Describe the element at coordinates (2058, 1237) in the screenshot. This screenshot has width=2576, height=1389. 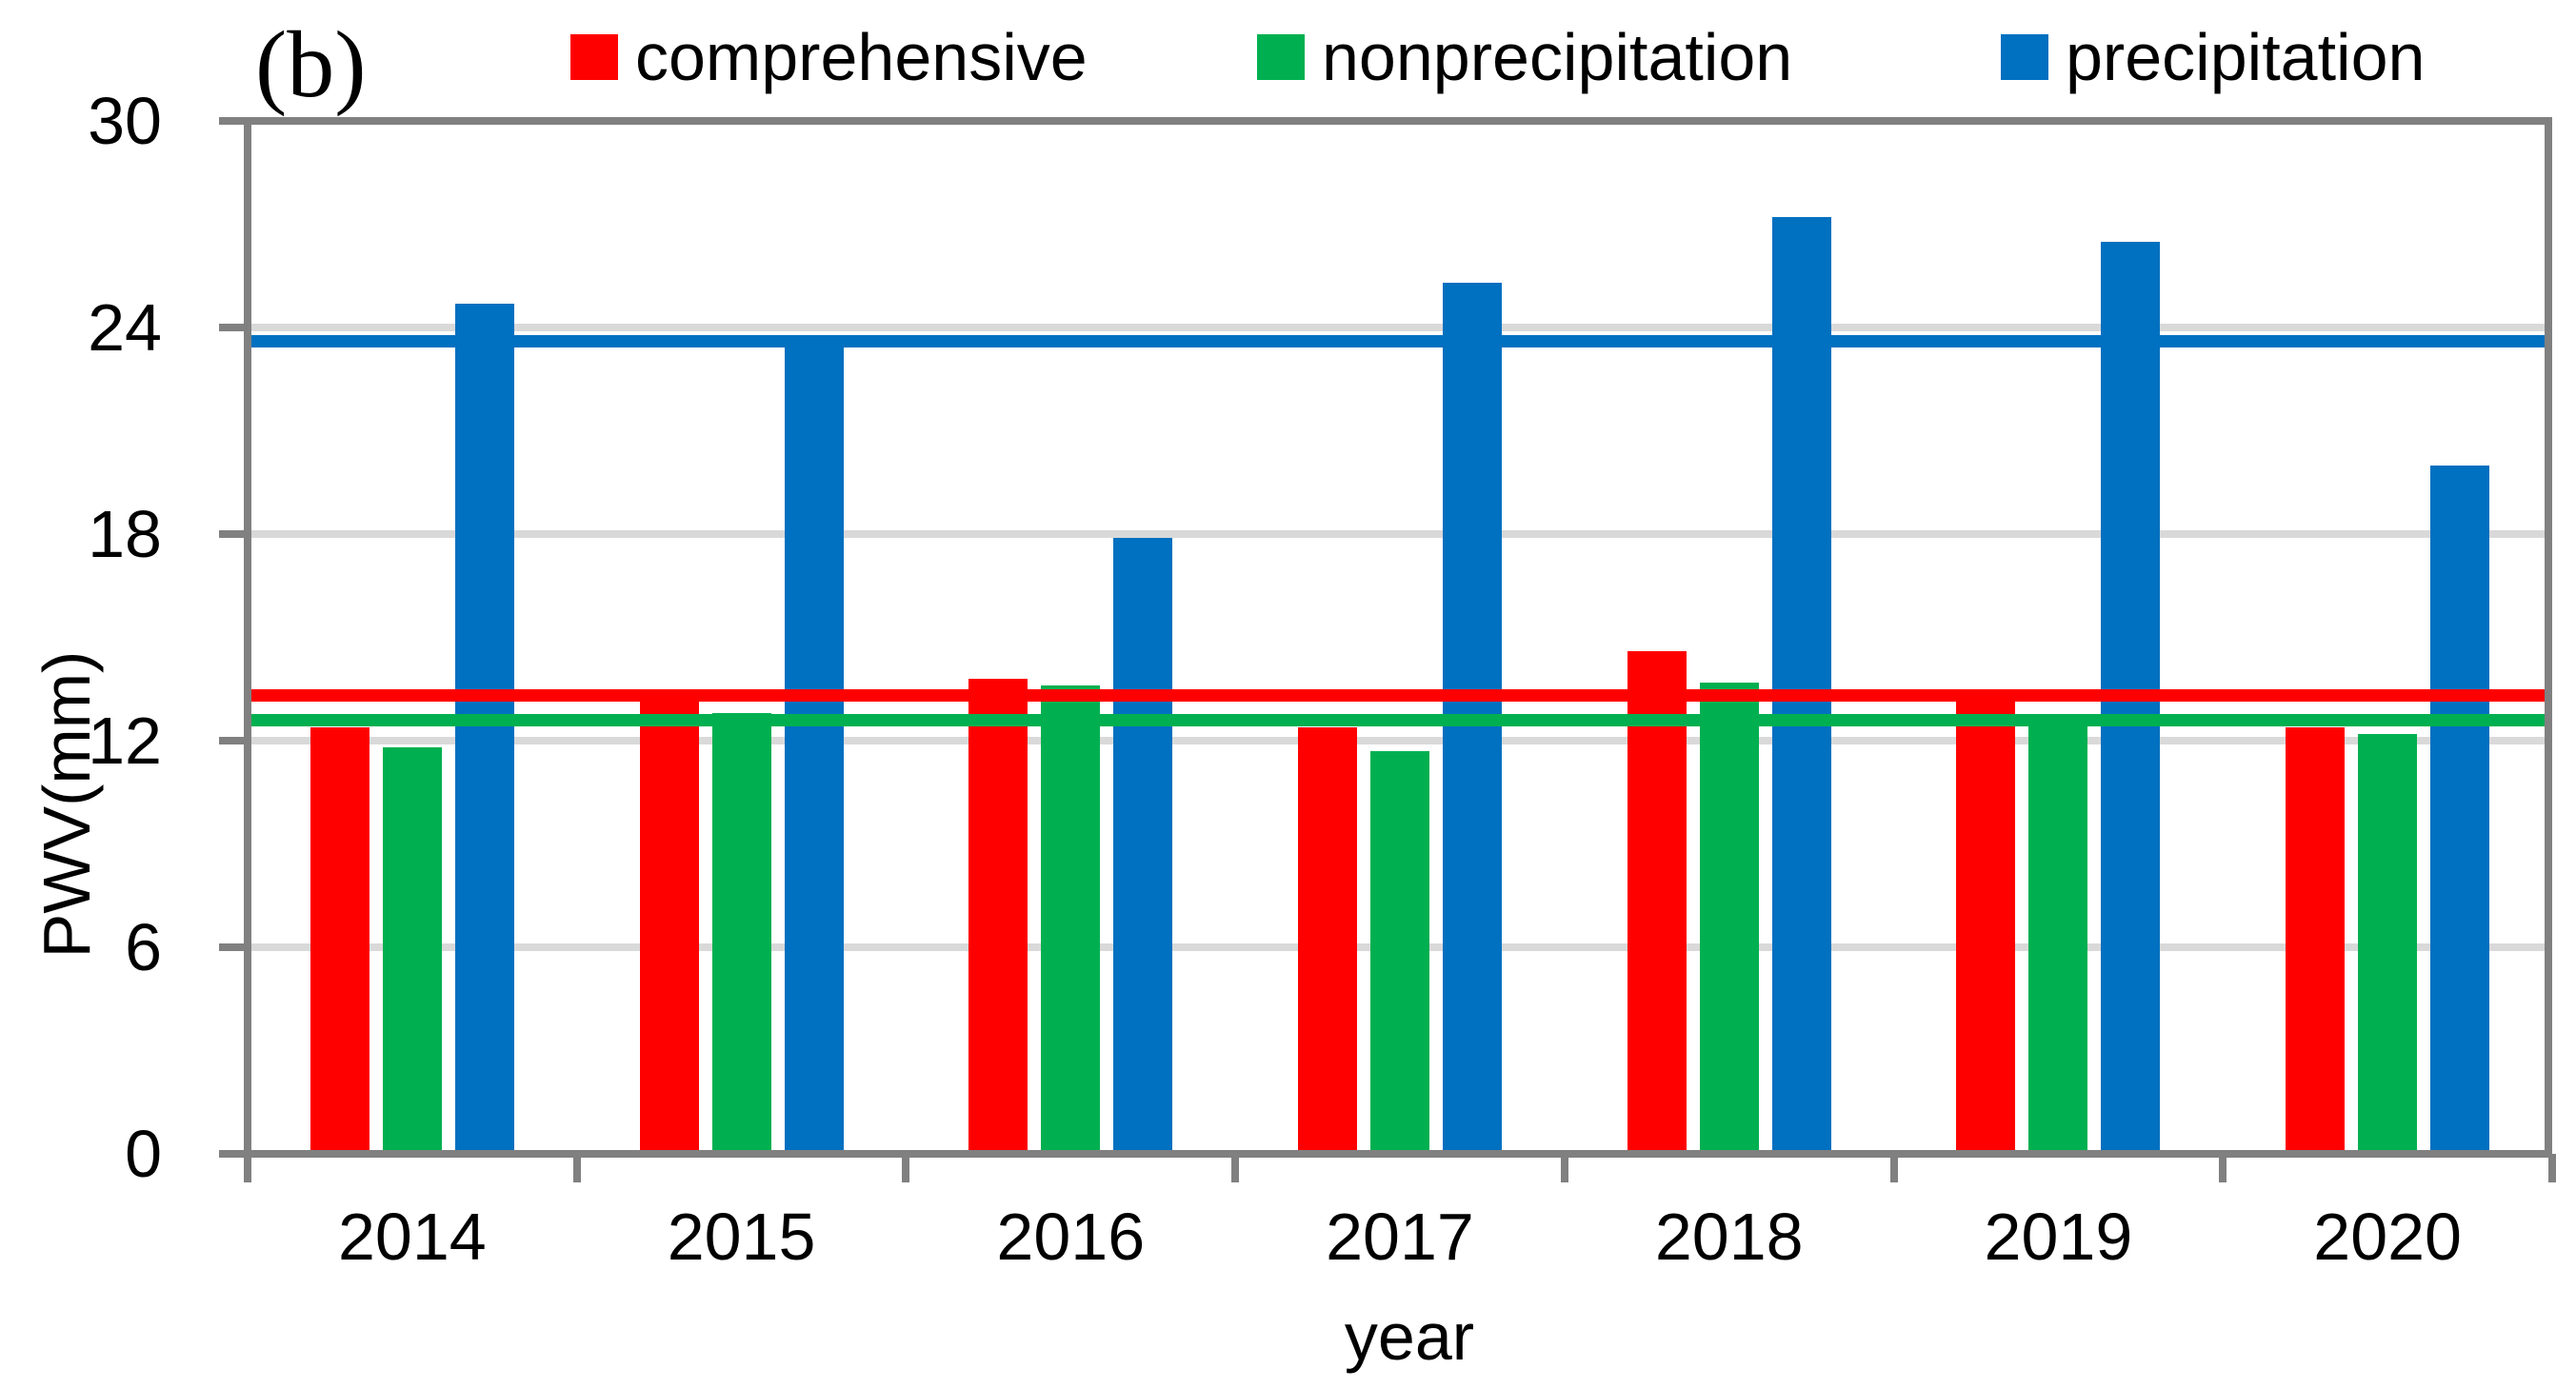
I see `x-category-label-2019: 2019` at that location.